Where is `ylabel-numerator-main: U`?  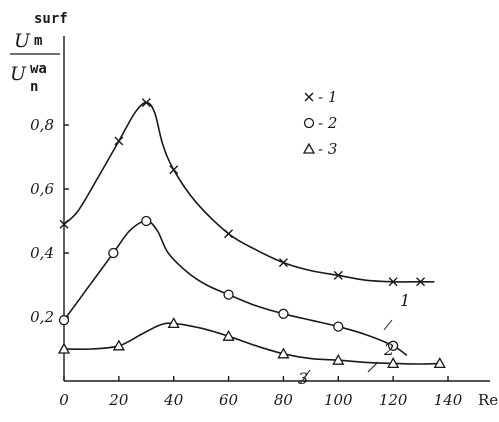
ylabel-numerator-main: U is located at coordinates (22, 41).